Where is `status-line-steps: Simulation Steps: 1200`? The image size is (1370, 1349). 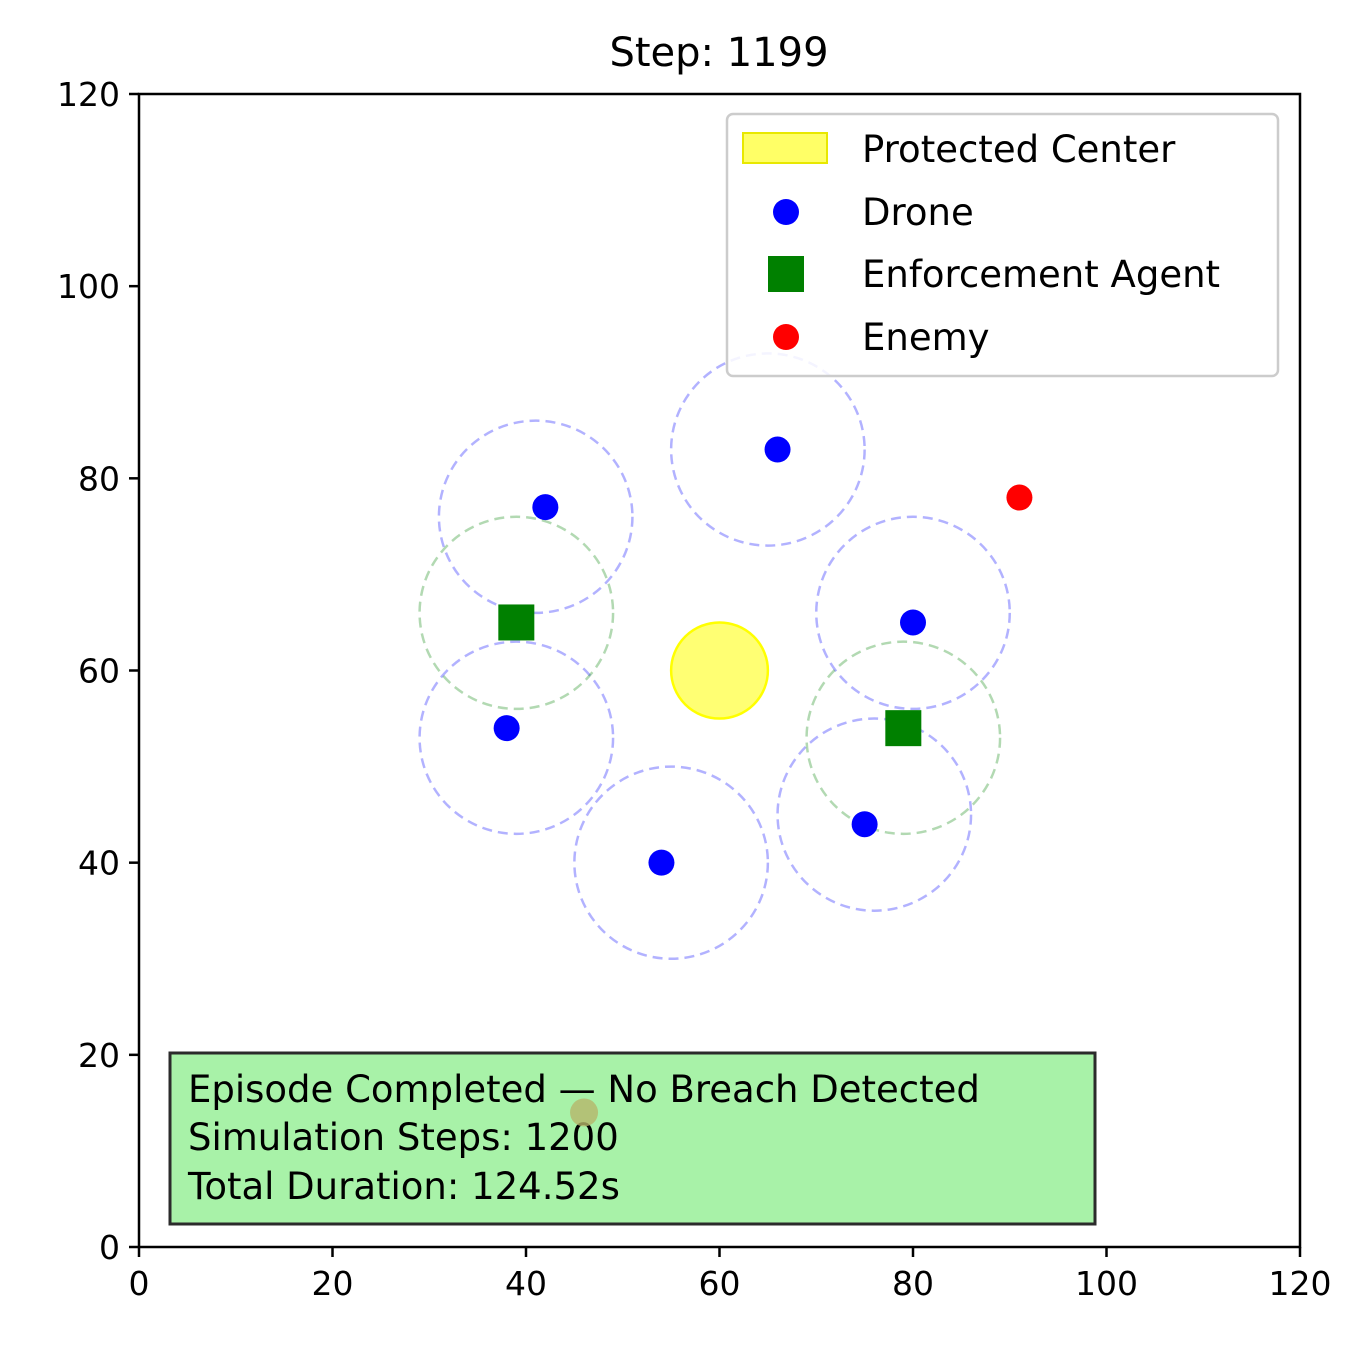 status-line-steps: Simulation Steps: 1200 is located at coordinates (403, 1137).